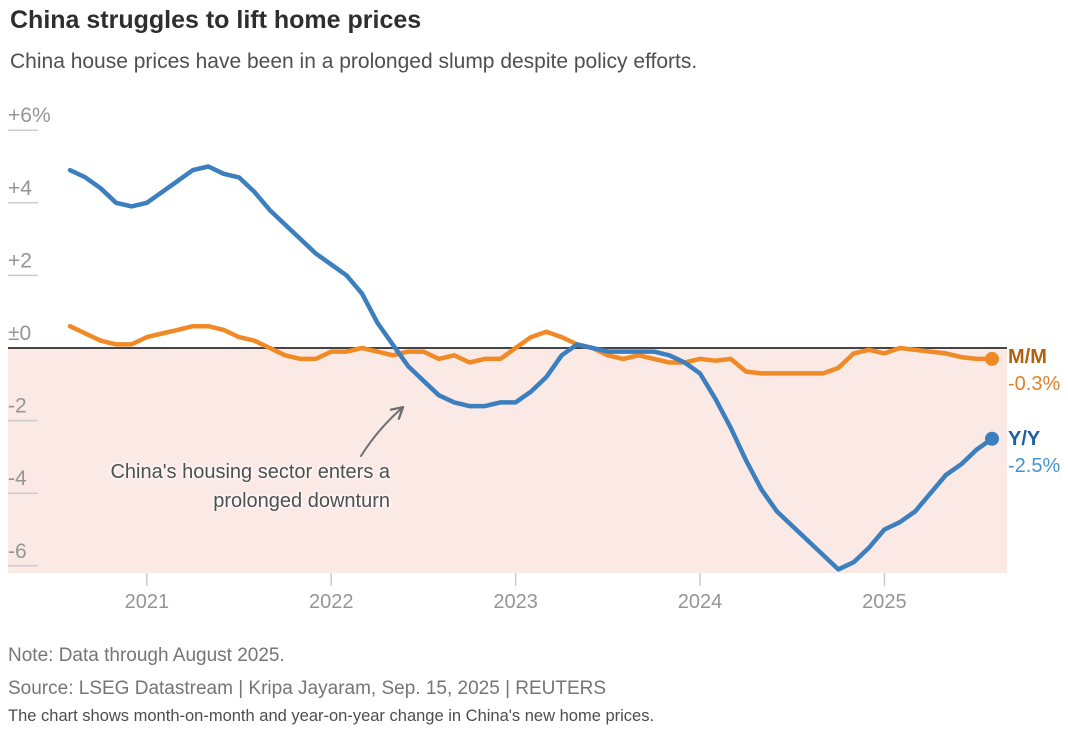 This screenshot has width=1068, height=736. I want to click on note-text: Note: Data through August 2025., so click(146, 655).